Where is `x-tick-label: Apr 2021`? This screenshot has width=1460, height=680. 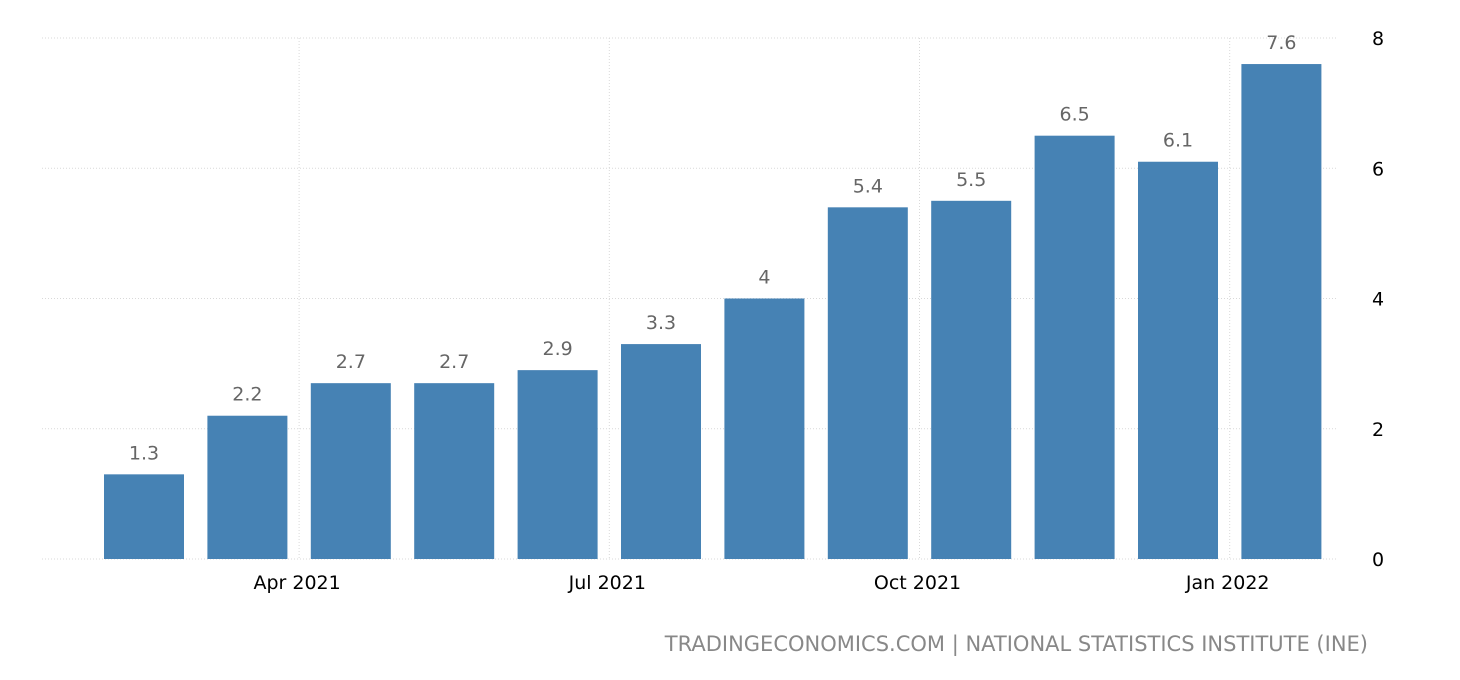 x-tick-label: Apr 2021 is located at coordinates (296, 583).